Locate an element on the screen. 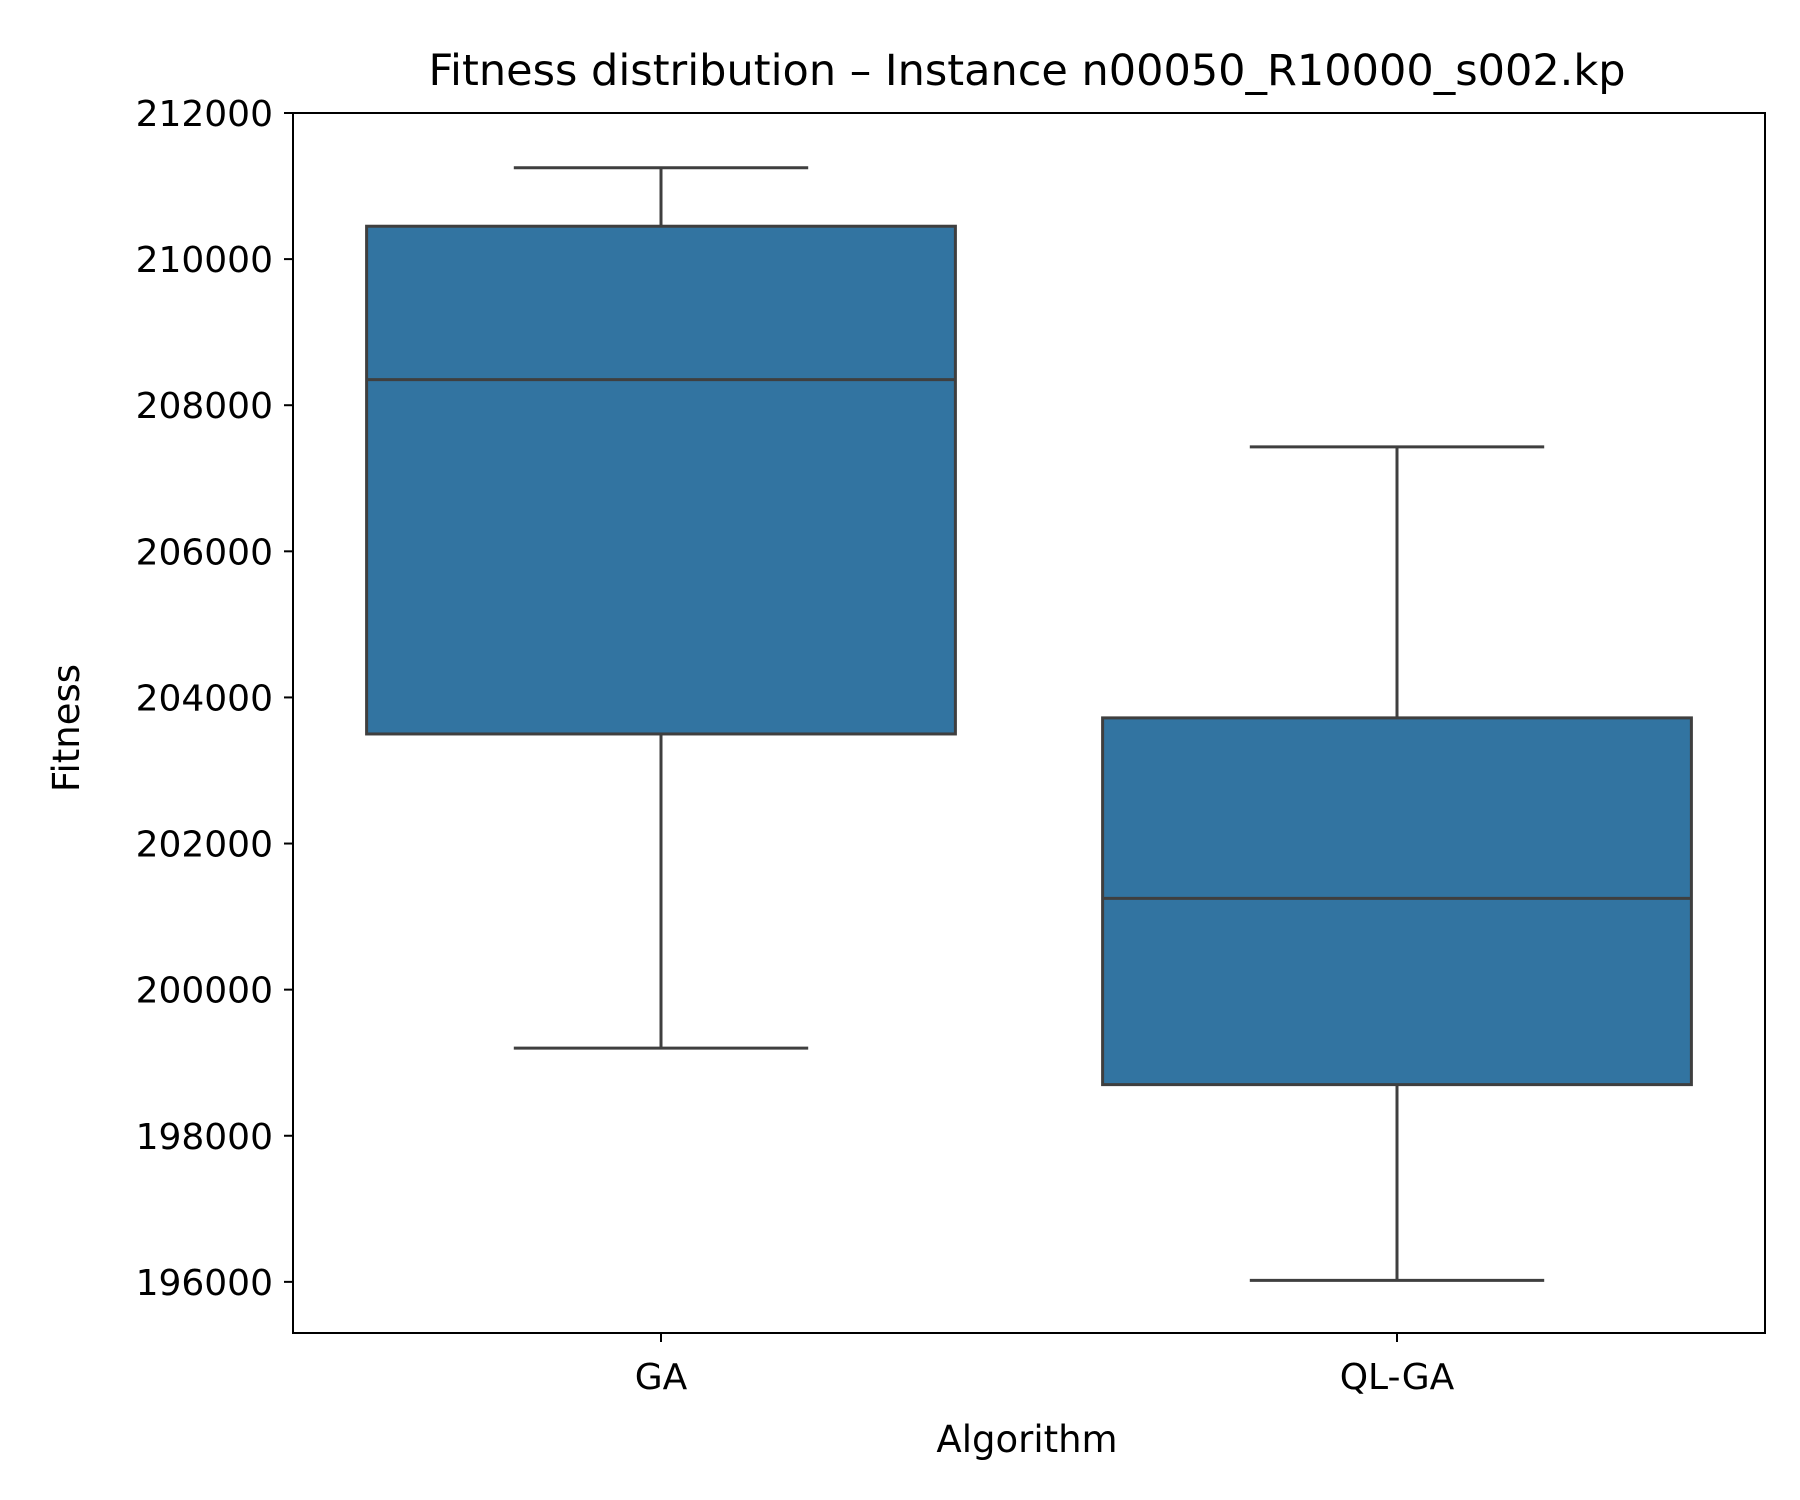  y-tick-label: 198000 is located at coordinates (204, 1137).